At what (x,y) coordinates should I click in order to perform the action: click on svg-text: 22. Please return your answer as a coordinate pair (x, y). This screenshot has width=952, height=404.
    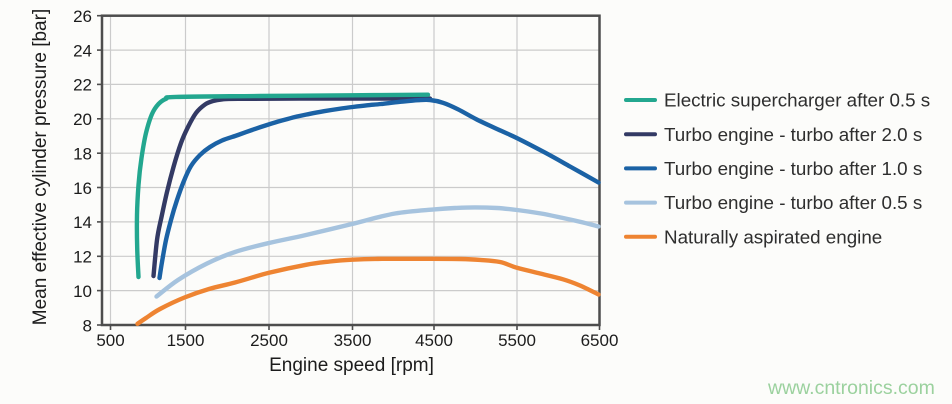
    Looking at the image, I should click on (82, 85).